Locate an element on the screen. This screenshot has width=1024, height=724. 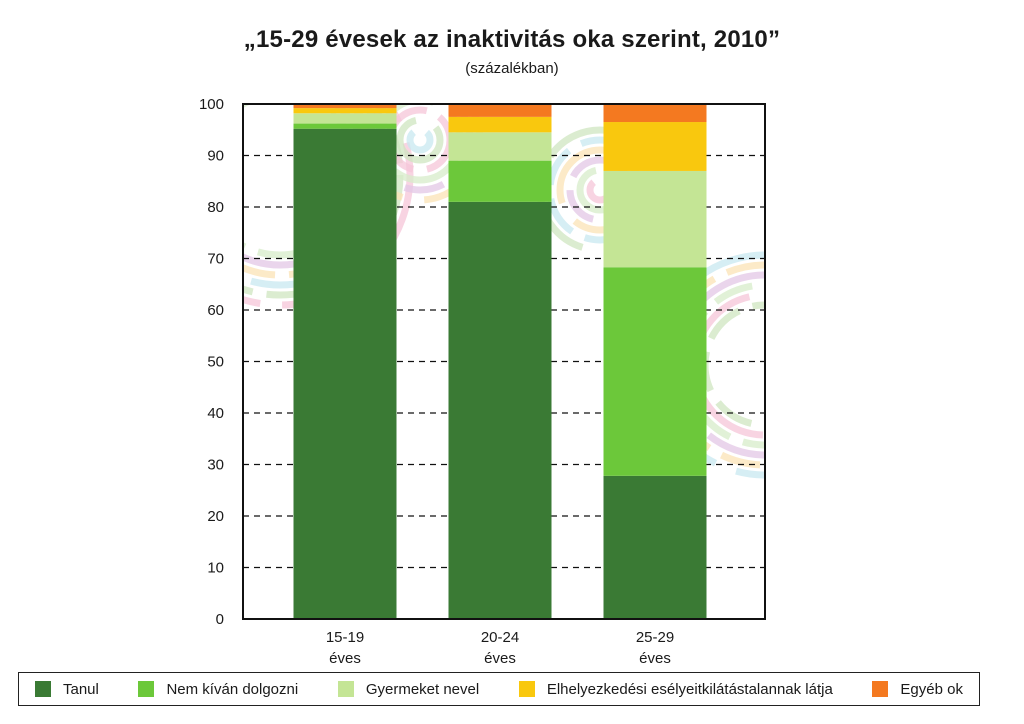
x-tick-label: 15-19 is located at coordinates (345, 637).